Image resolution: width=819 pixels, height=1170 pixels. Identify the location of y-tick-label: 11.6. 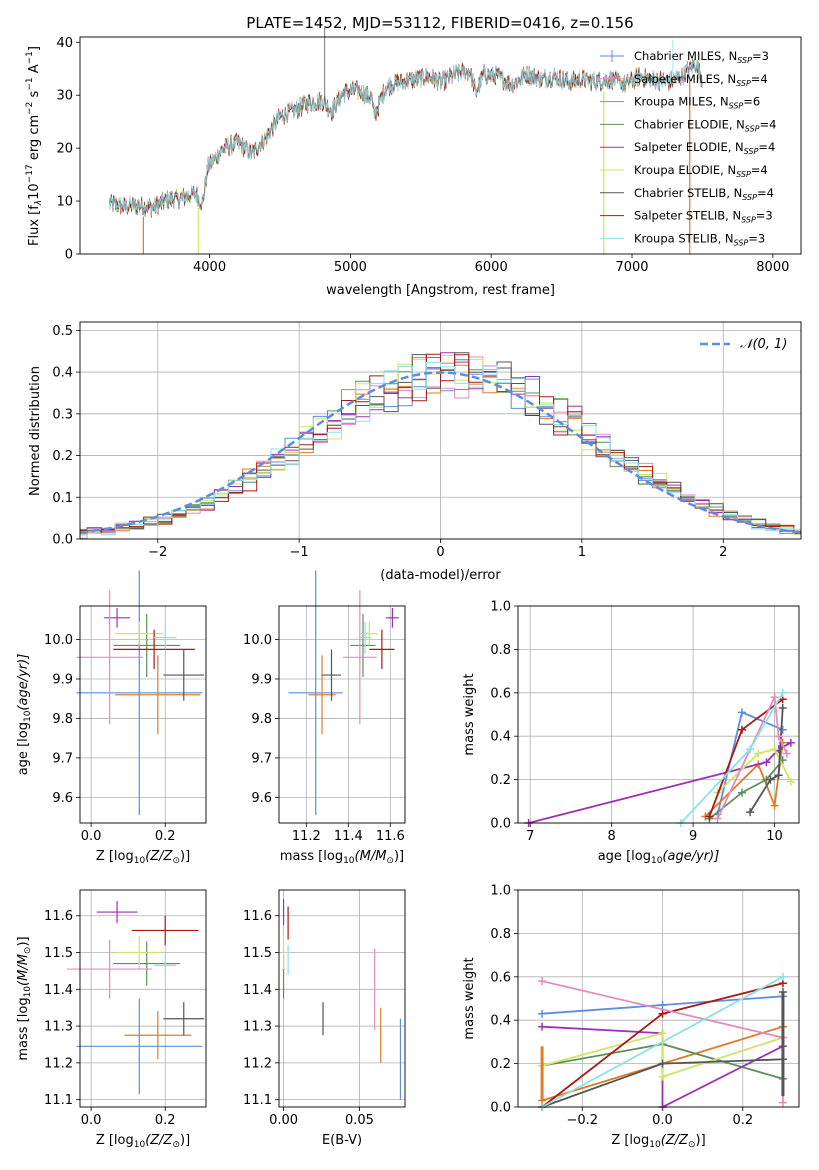
(257, 916).